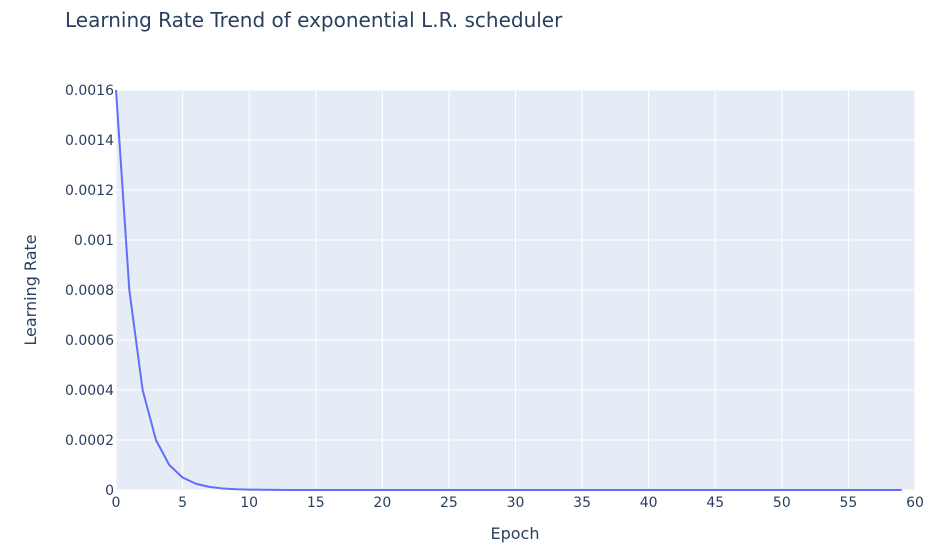  I want to click on x-tick-label: 10, so click(249, 503).